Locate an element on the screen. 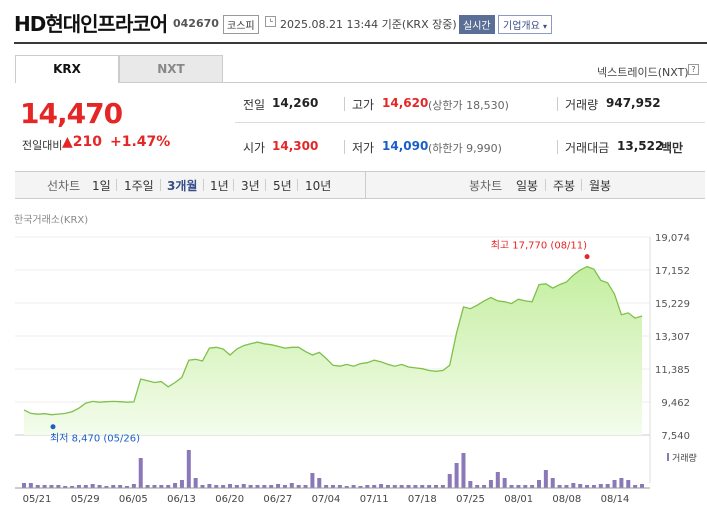 Image resolution: width=707 pixels, height=522 pixels. chart-source-label: 한국거래소(KRX) is located at coordinates (51, 220).